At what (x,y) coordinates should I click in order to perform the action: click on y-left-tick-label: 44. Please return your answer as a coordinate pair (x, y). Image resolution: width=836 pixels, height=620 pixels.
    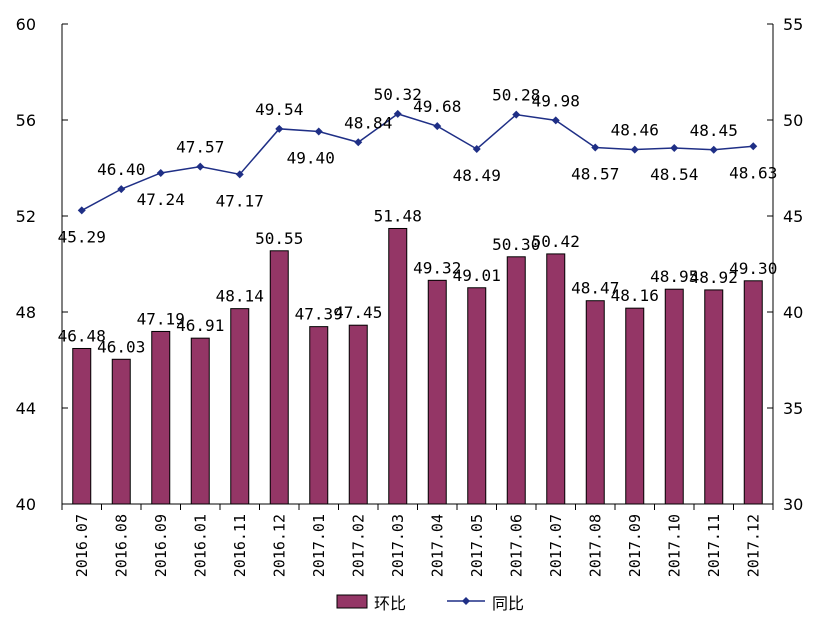
    Looking at the image, I should click on (26, 408).